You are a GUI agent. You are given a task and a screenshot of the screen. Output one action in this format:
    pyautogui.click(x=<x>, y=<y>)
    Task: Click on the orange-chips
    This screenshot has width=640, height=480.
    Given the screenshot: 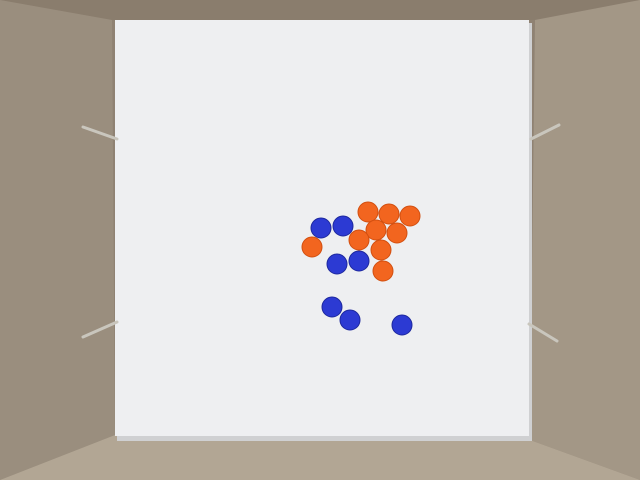 What is the action you would take?
    pyautogui.click(x=361, y=241)
    